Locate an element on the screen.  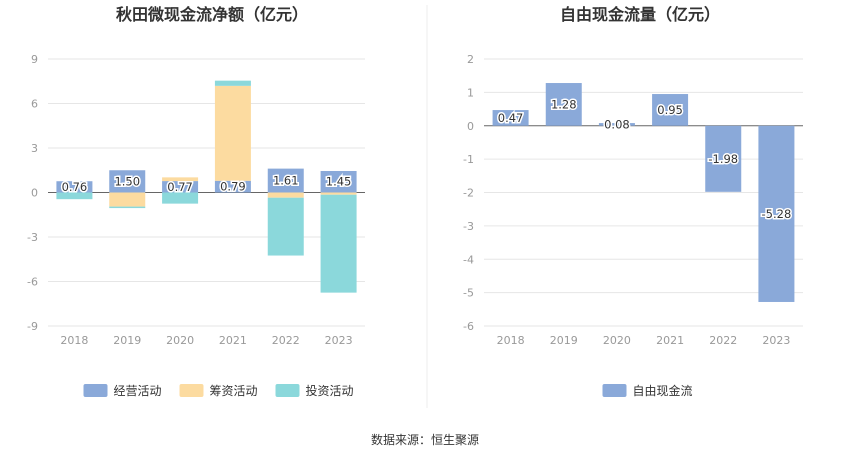
y-tick-label: 2 is located at coordinates (470, 59).